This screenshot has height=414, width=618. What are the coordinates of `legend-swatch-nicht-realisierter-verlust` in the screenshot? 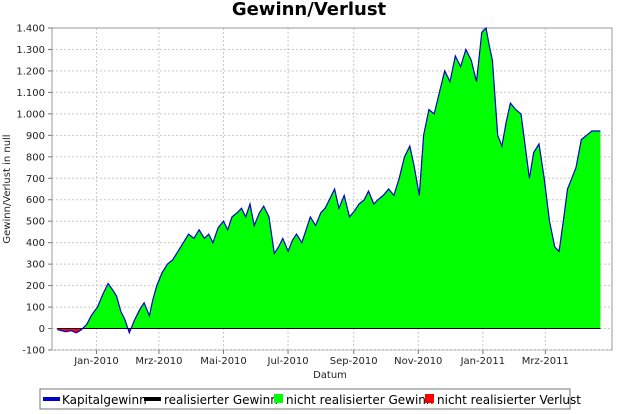 It's located at (429, 398).